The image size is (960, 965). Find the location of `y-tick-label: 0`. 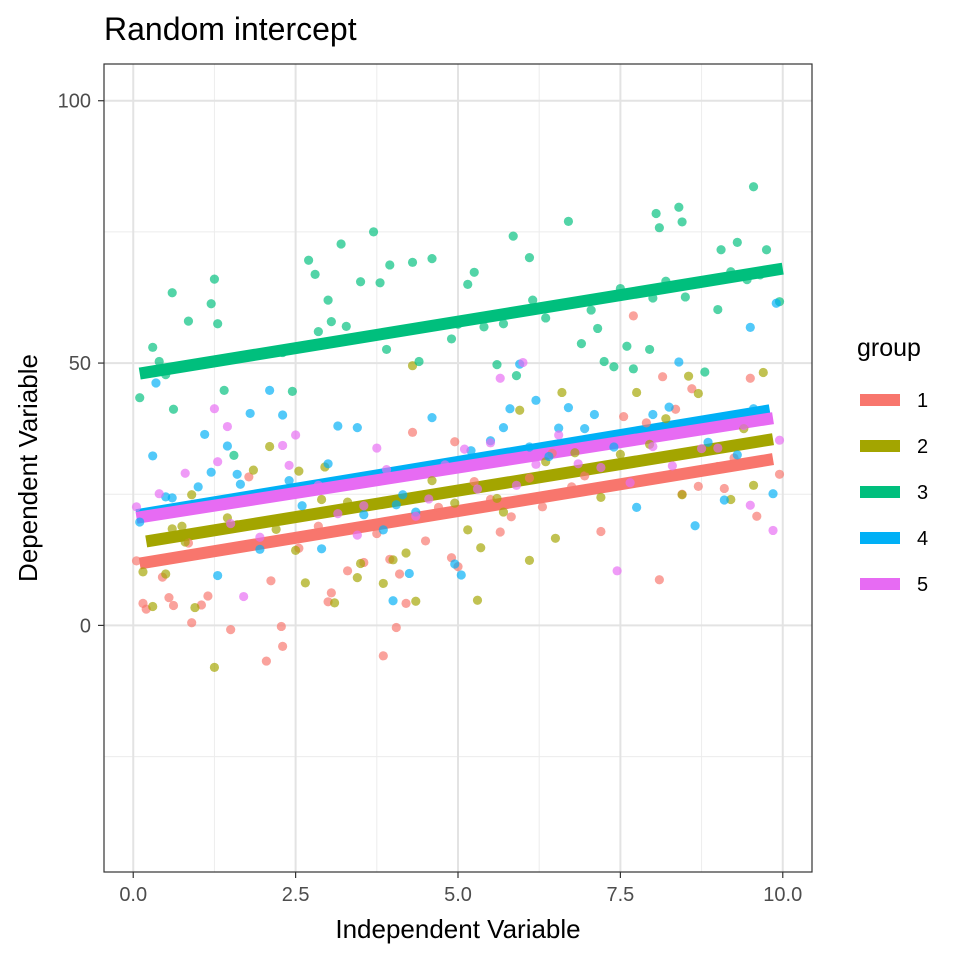

y-tick-label: 0 is located at coordinates (85, 626).